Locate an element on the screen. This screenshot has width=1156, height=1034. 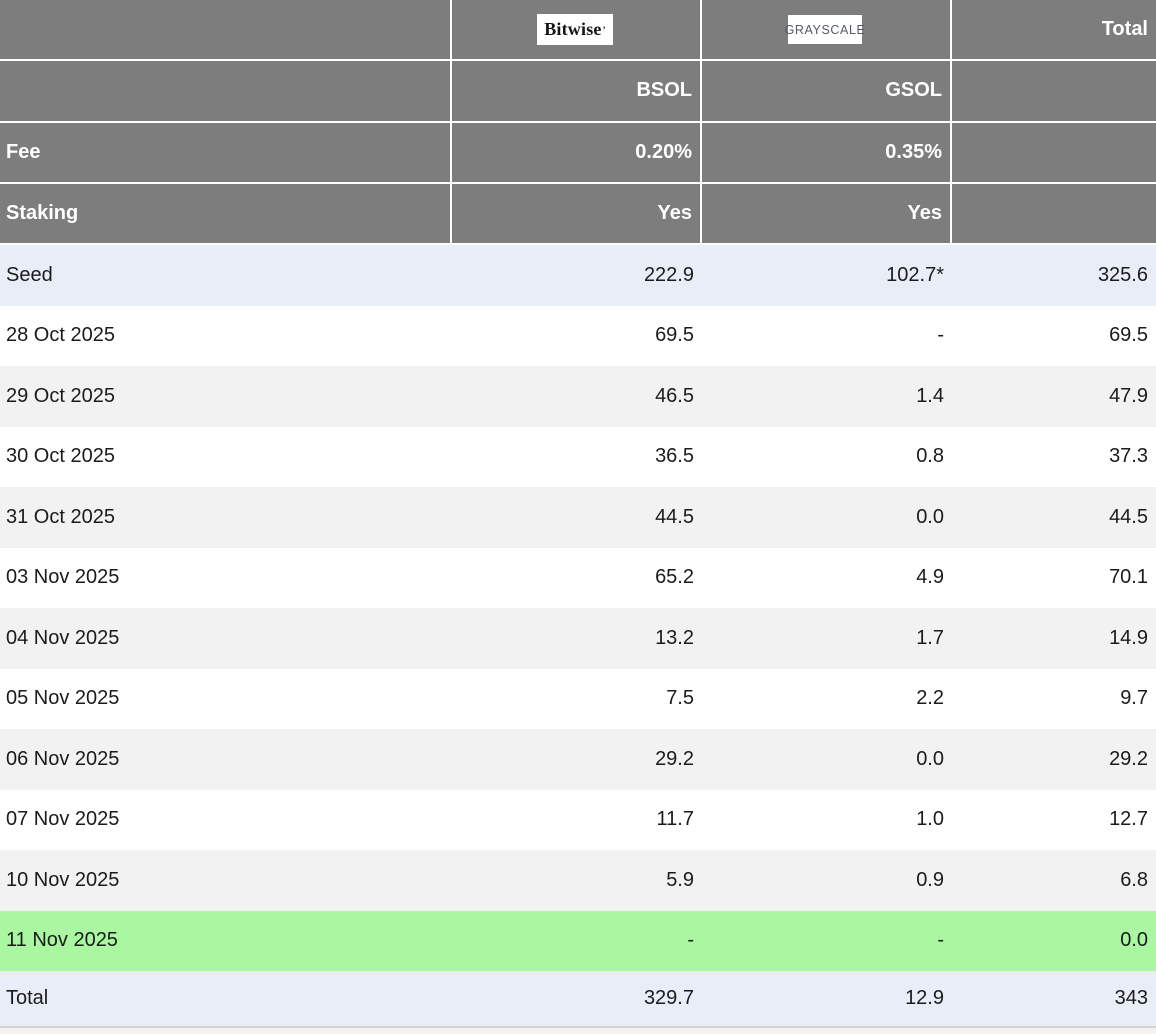
table-row: Seed 222.9 102.7* 325.6 is located at coordinates (578, 275).